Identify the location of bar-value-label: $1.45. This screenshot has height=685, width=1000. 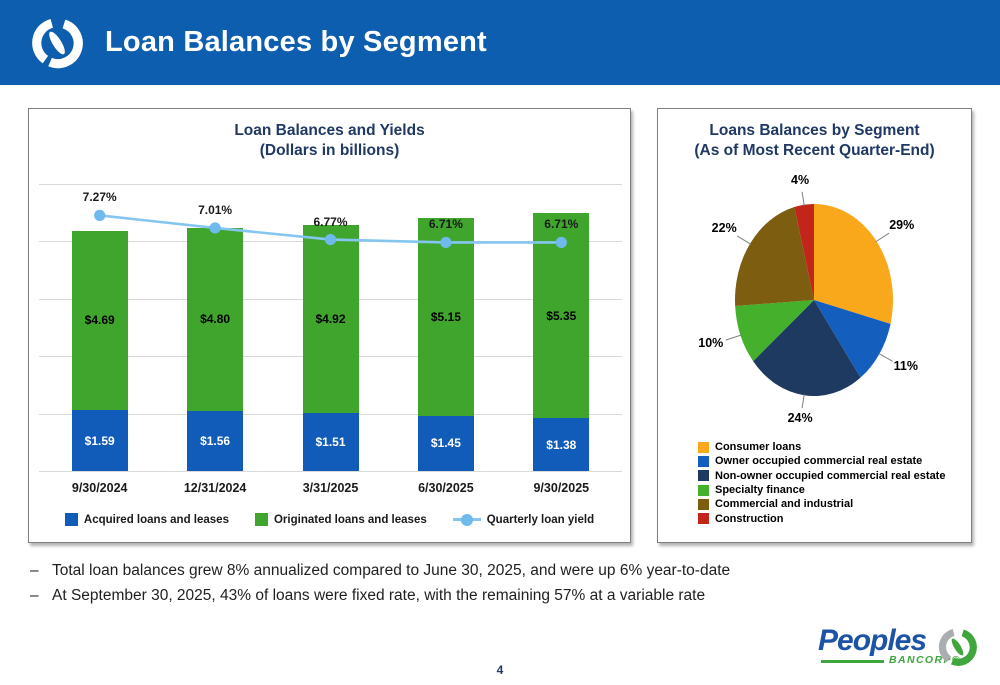
(445, 443).